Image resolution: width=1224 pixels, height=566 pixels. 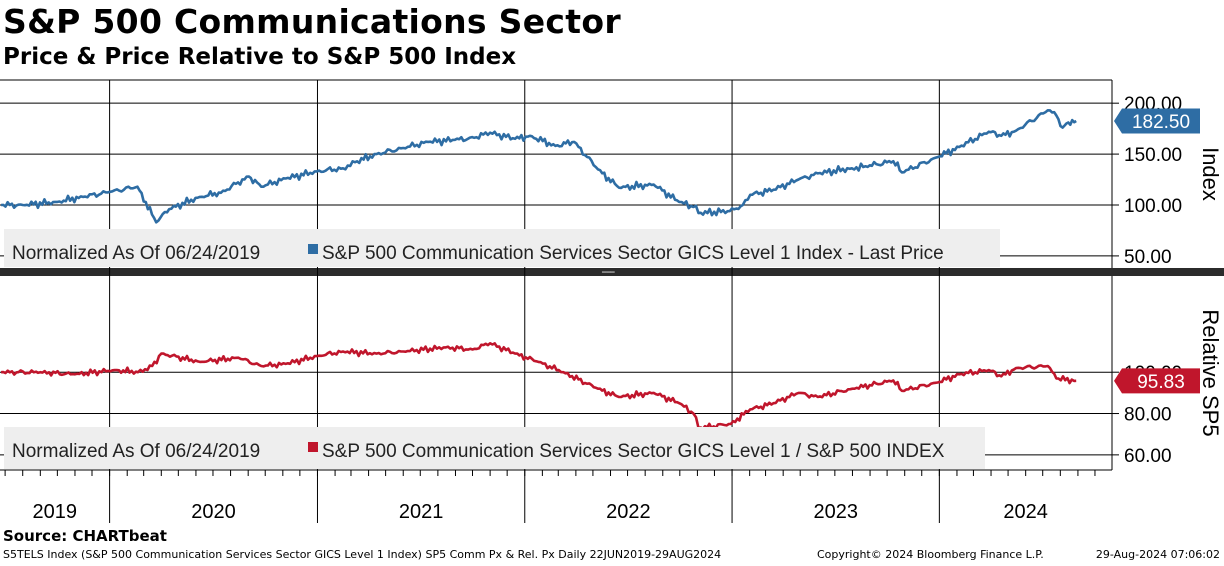 I want to click on panel-divider, so click(x=612, y=272).